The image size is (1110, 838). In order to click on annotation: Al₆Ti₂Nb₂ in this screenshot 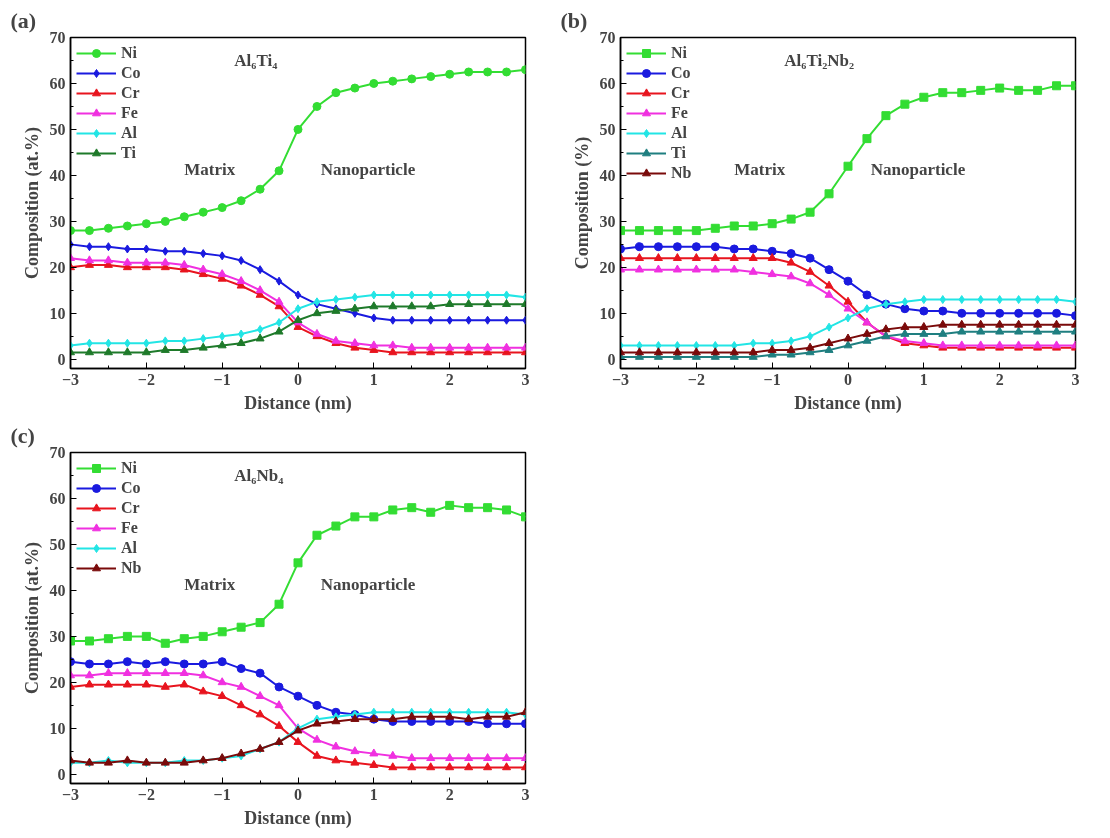, I will do `click(819, 61)`.